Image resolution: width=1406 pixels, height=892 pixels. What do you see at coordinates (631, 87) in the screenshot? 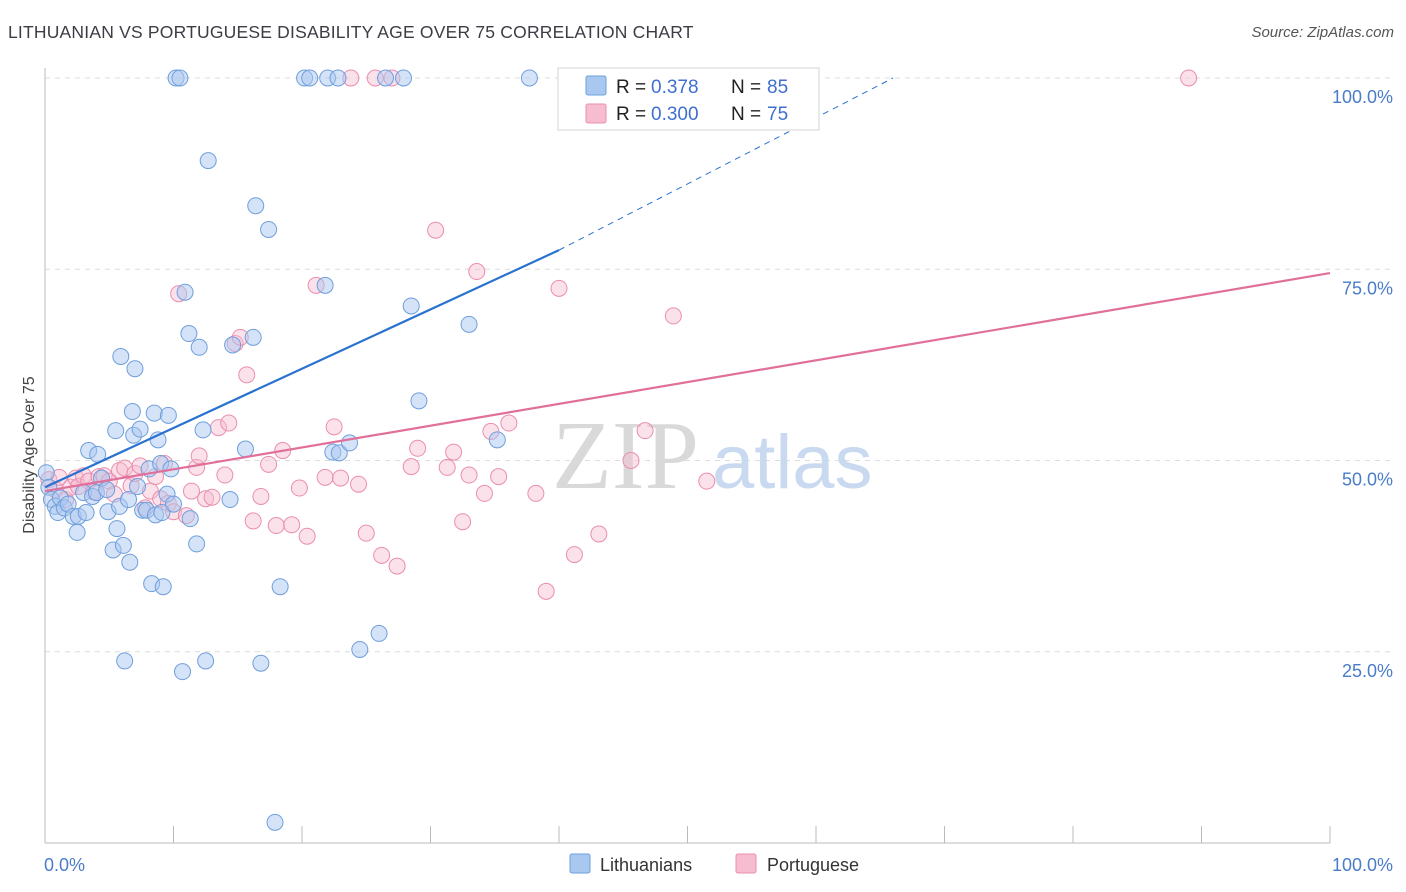
I see `legend-r-label-1: R =` at bounding box center [631, 87].